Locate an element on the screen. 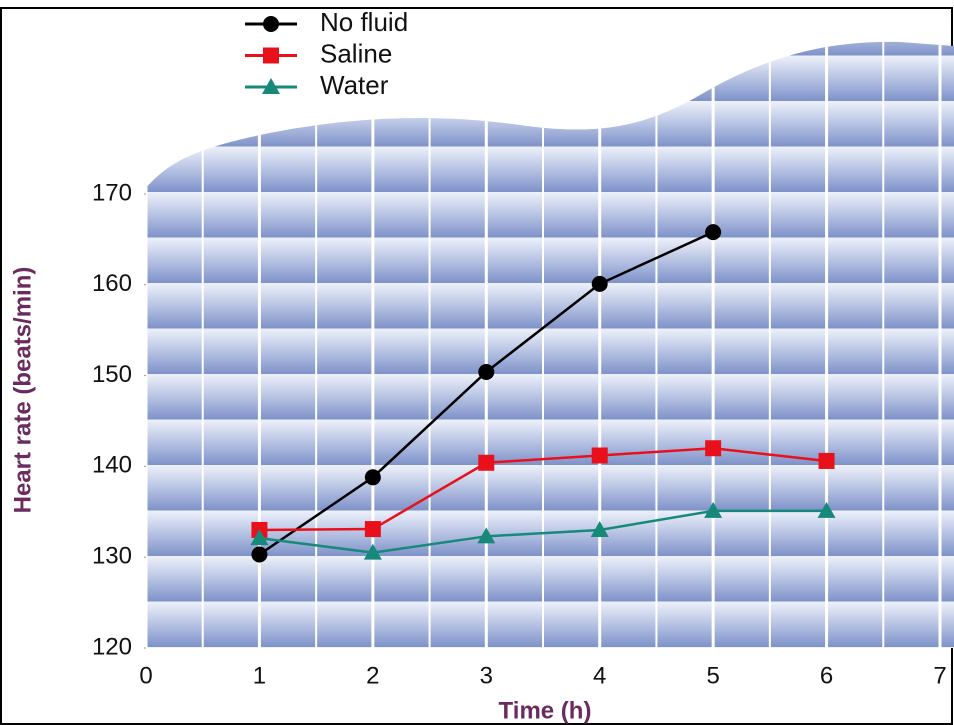  legend-label: Saline is located at coordinates (356, 53).